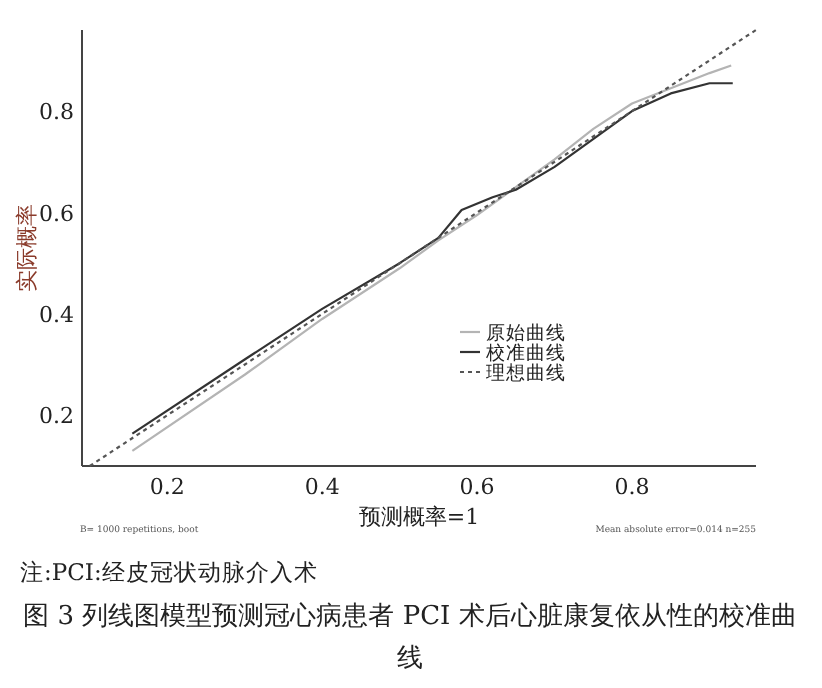 This screenshot has height=688, width=822. Describe the element at coordinates (56, 112) in the screenshot. I see `y-tick-label: 0.8` at that location.